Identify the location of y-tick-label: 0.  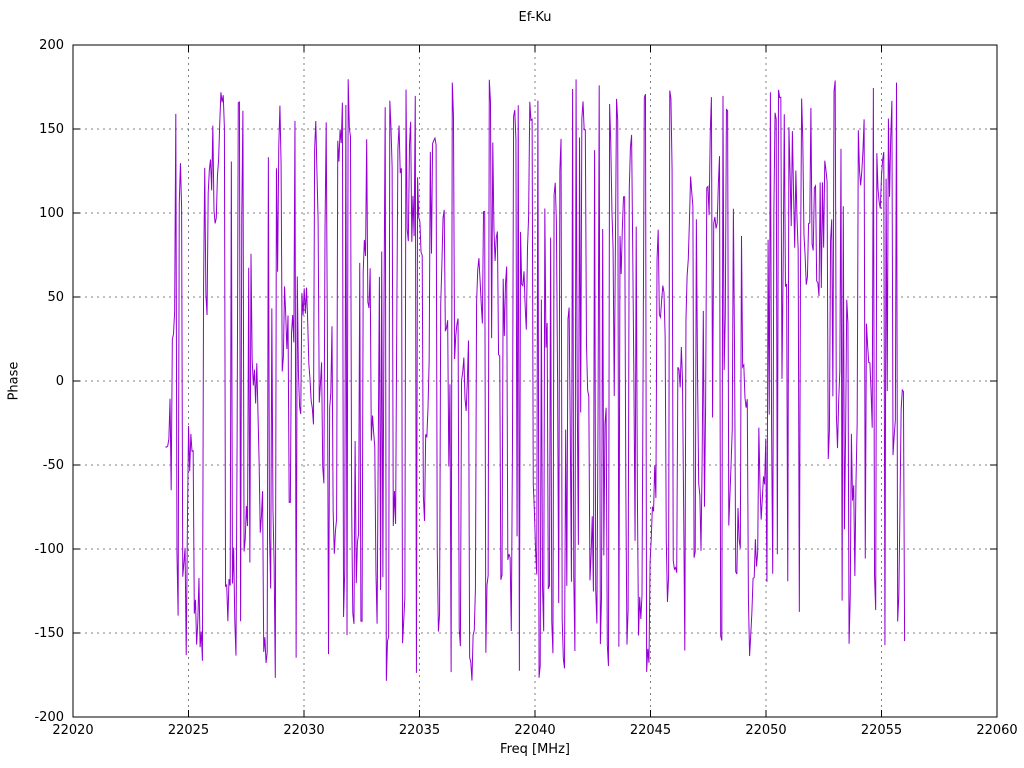
(60, 381).